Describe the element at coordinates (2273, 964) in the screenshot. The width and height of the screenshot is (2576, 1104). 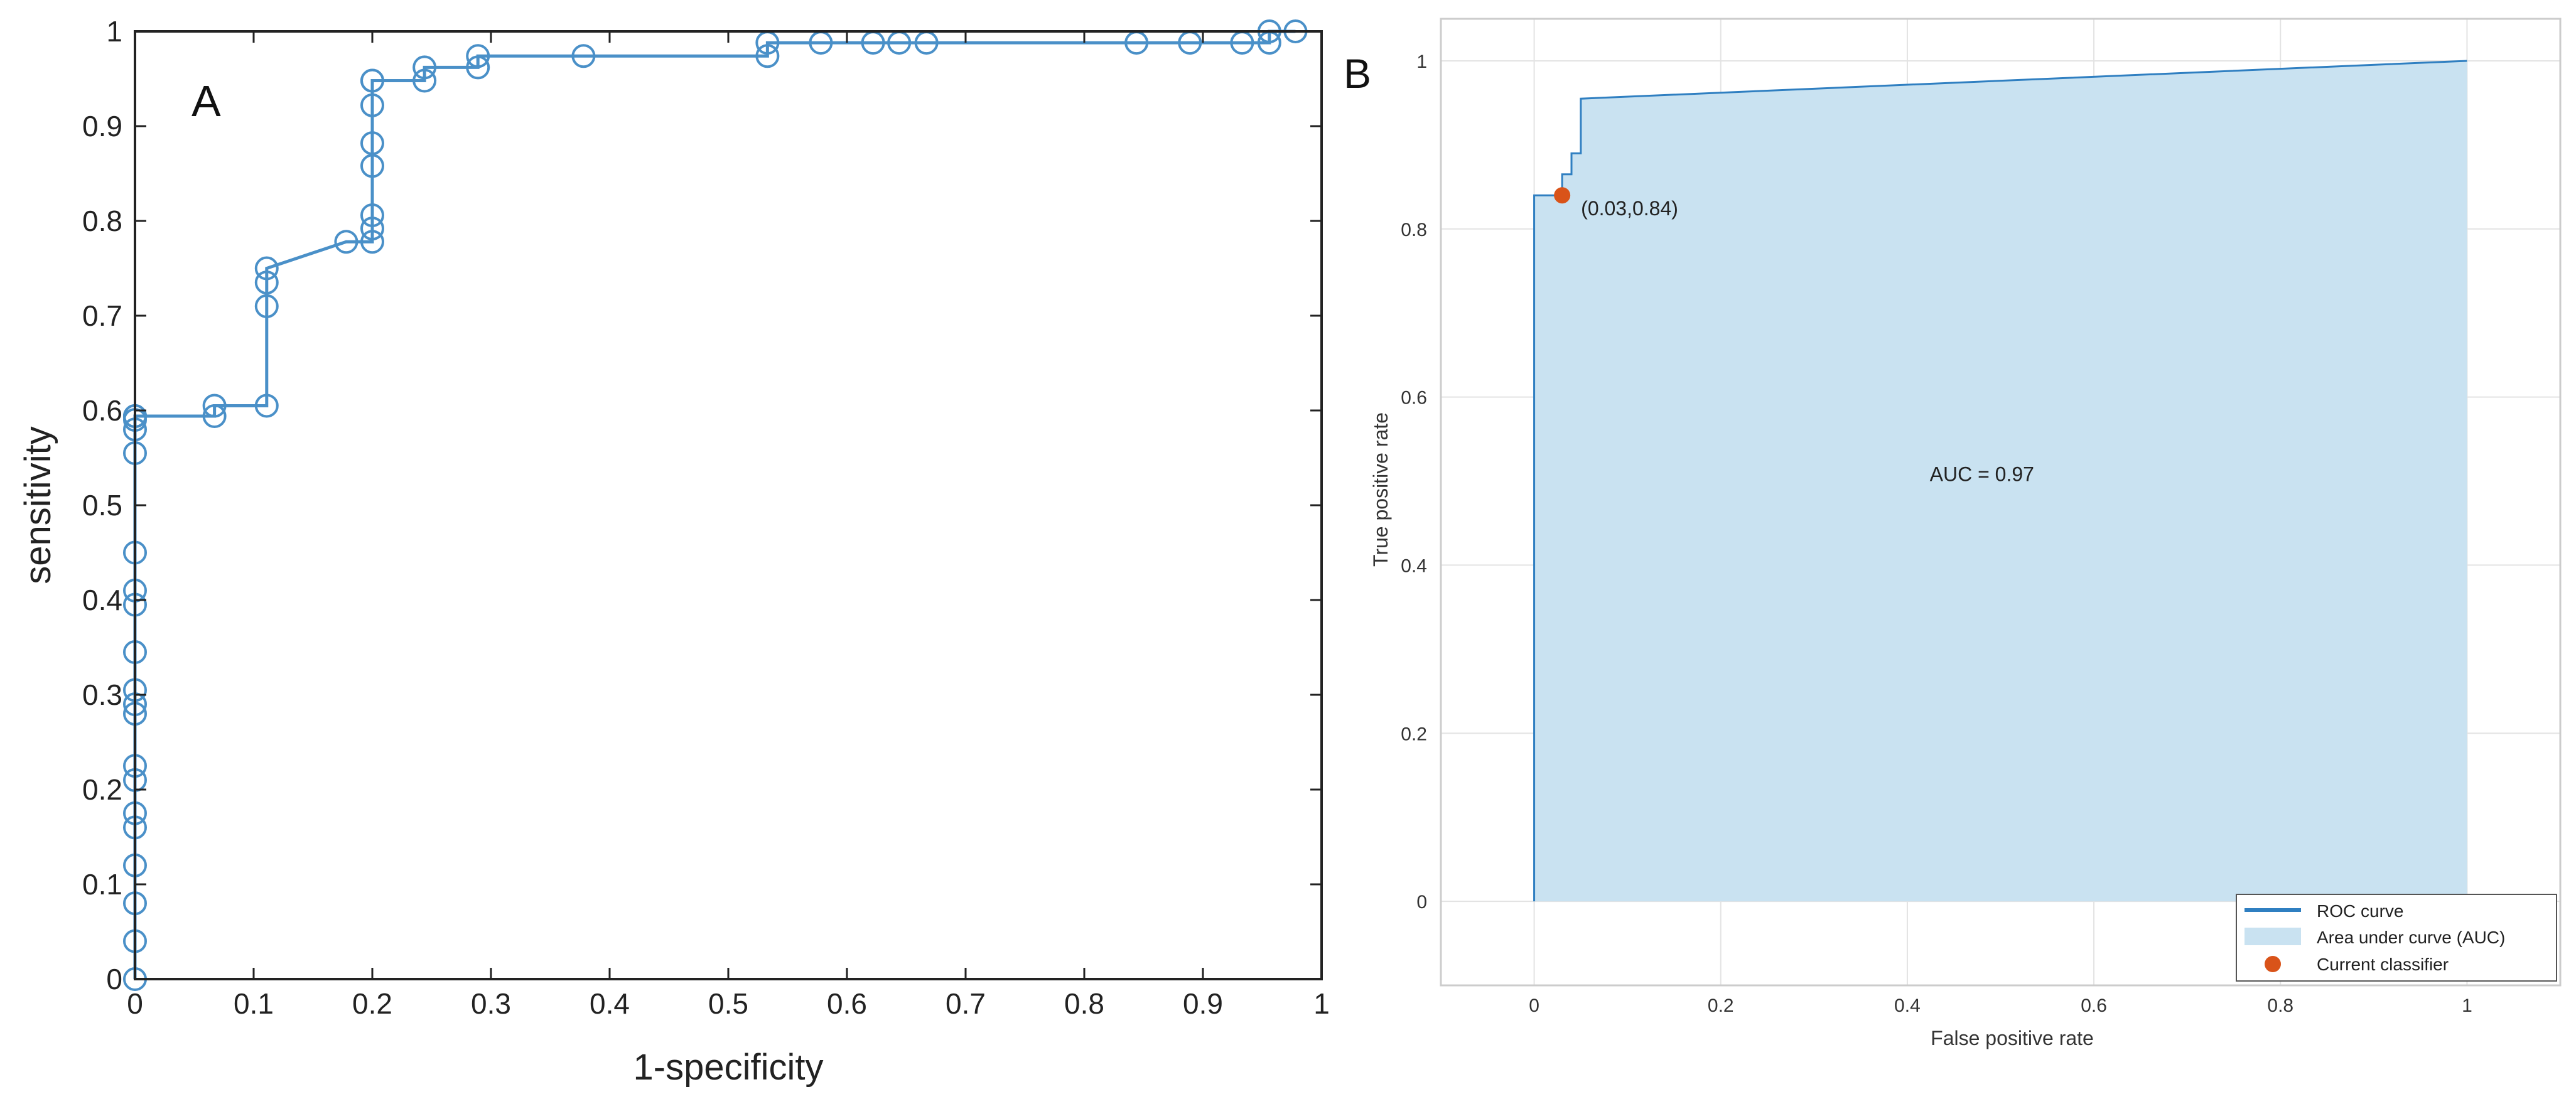
I see `legend-classifier-swatch` at that location.